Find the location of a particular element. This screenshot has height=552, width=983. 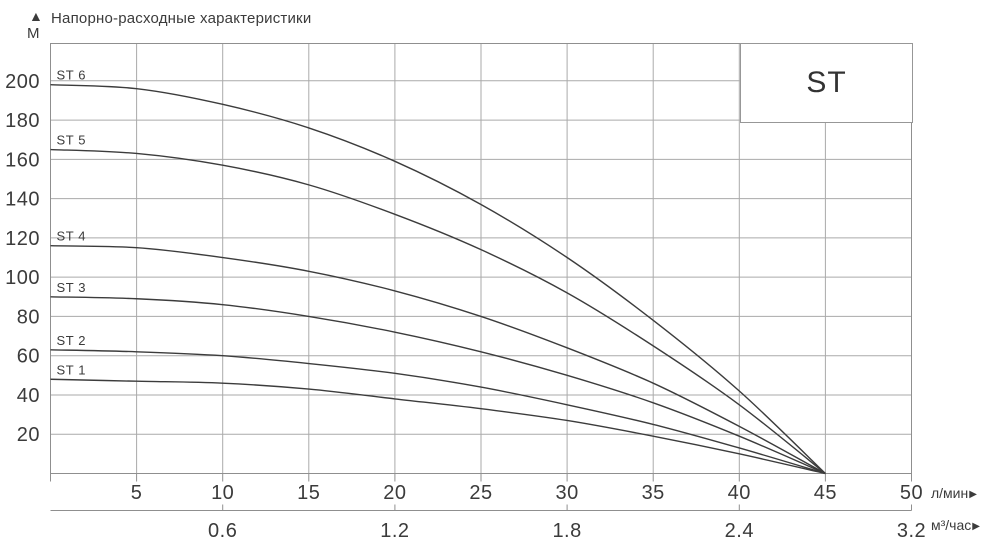

curve-label: ST 6 is located at coordinates (72, 75).